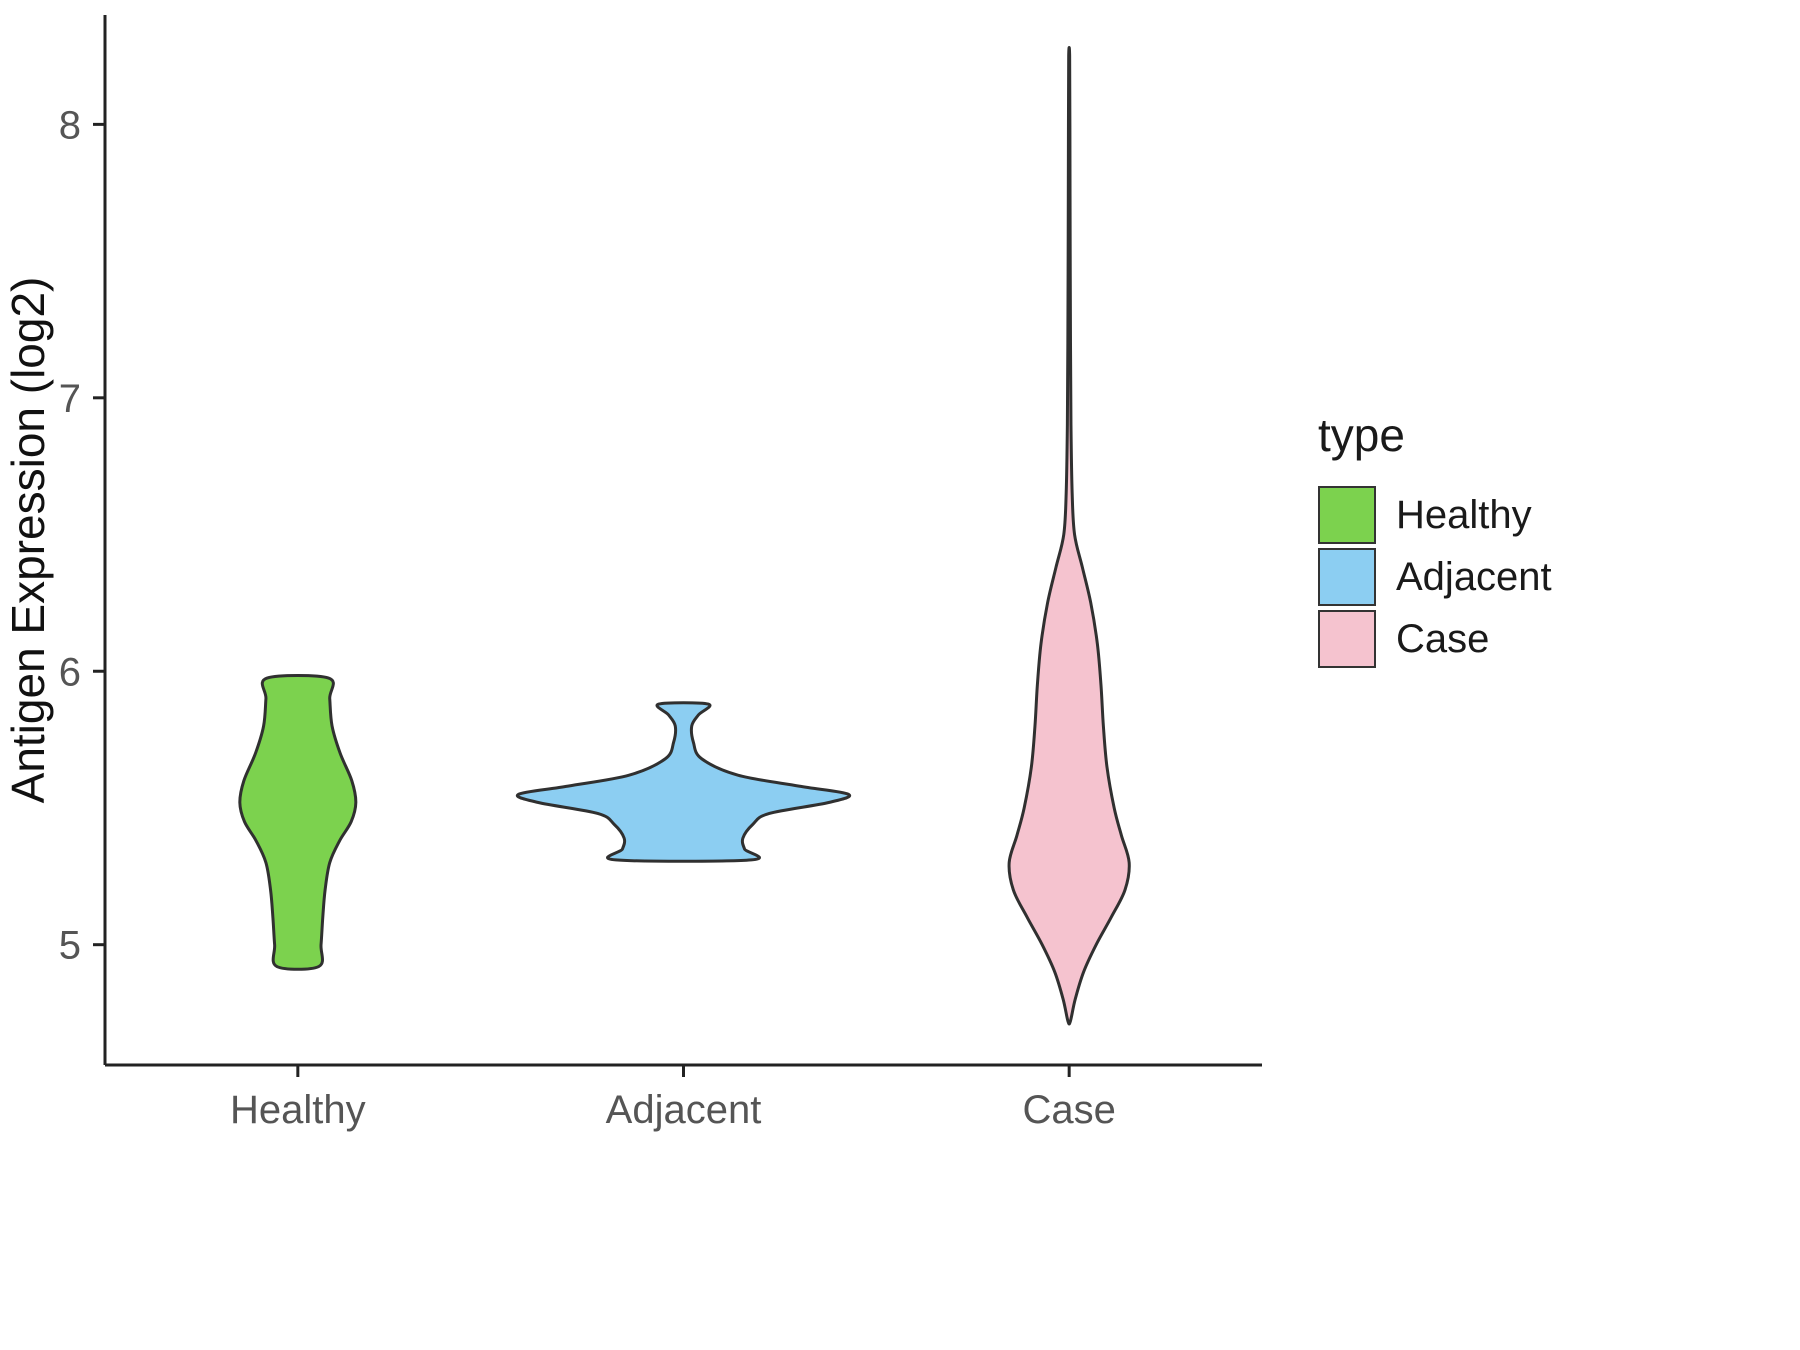 The image size is (1800, 1350). Describe the element at coordinates (298, 822) in the screenshot. I see `violin-healthy` at that location.